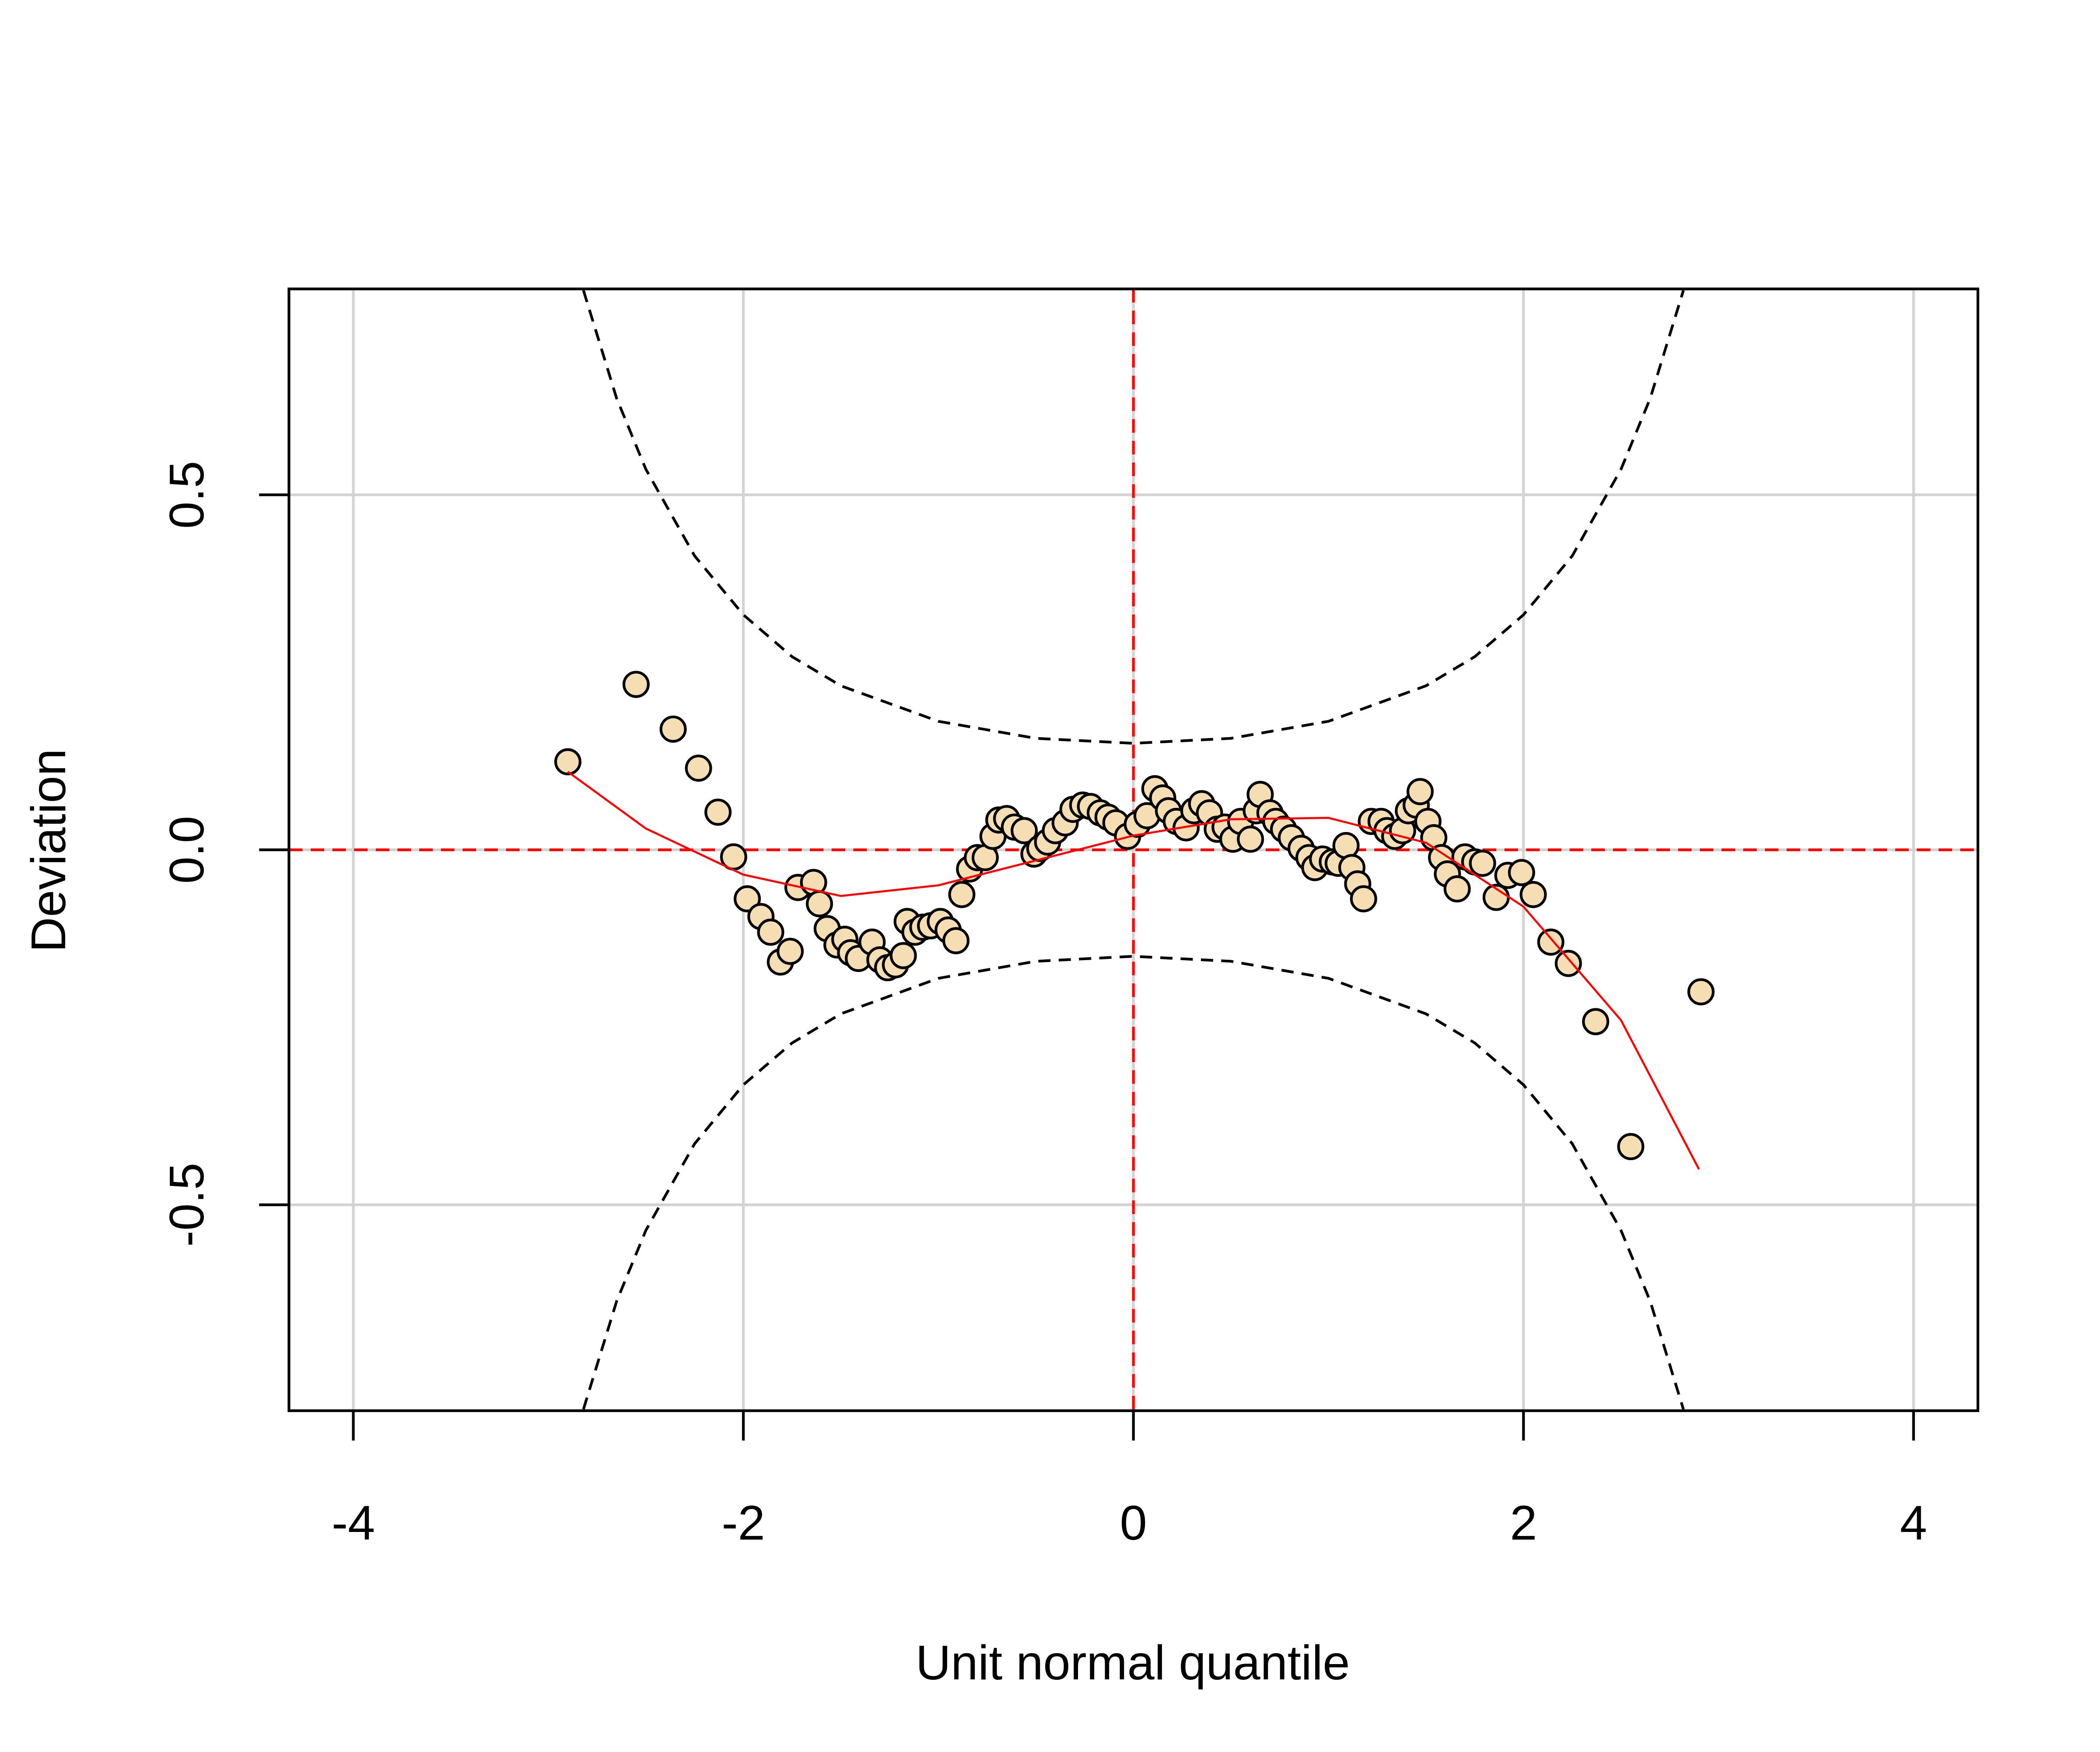  What do you see at coordinates (353, 1522) in the screenshot?
I see `x-tick-label: -4` at bounding box center [353, 1522].